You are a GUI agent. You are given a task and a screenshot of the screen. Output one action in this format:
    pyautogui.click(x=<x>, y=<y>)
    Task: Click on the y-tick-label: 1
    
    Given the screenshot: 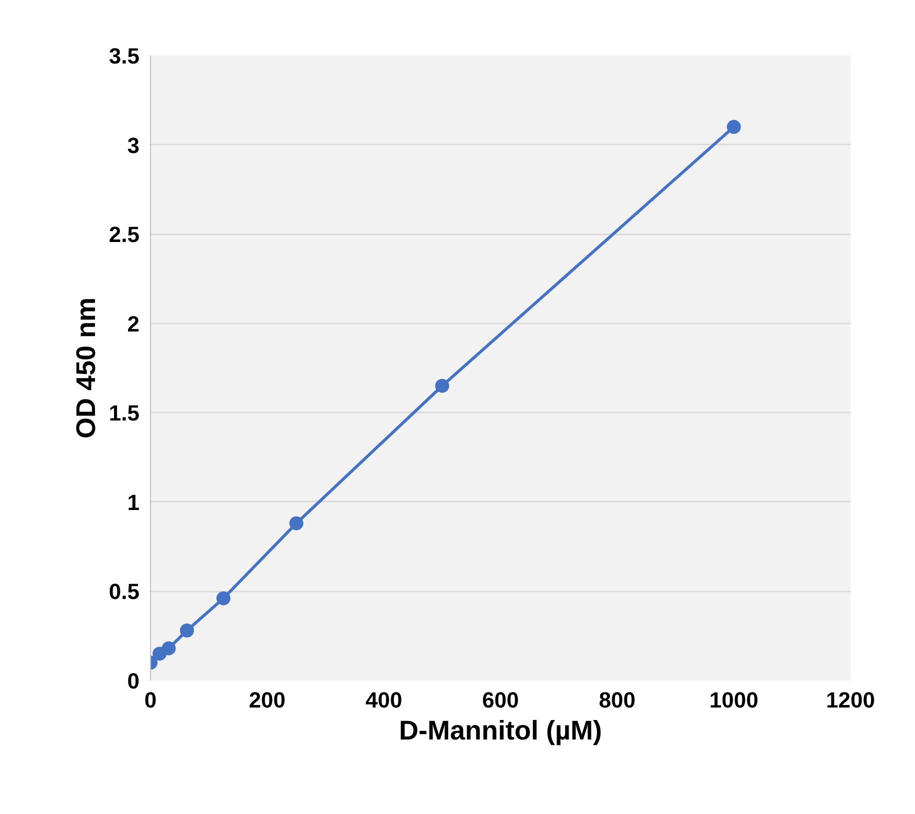 What is the action you would take?
    pyautogui.click(x=133, y=502)
    